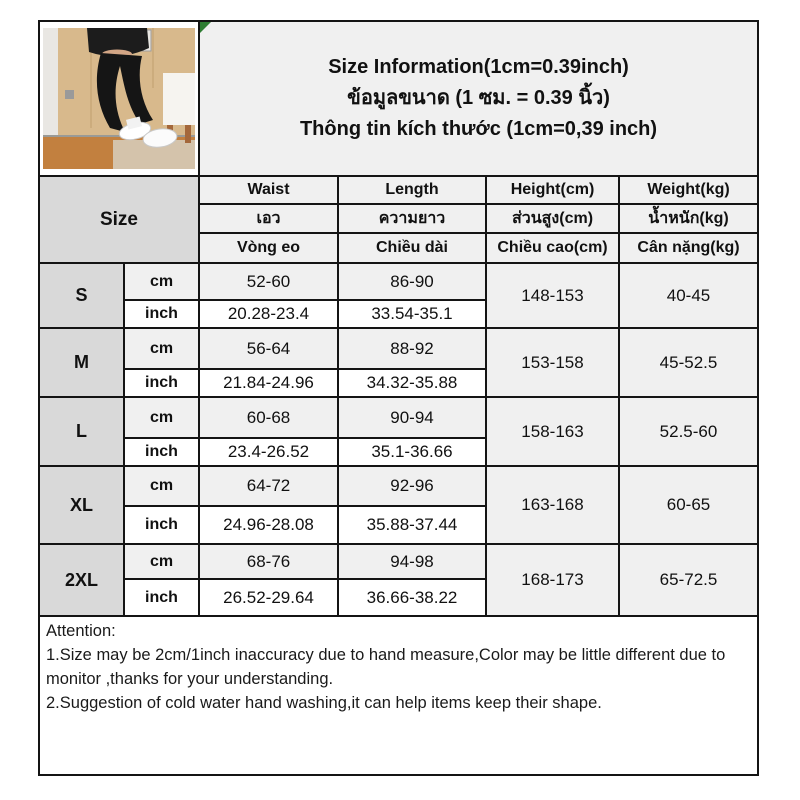 The image size is (800, 800). Describe the element at coordinates (552, 248) in the screenshot. I see `height-header-vi: Chiều cao(cm)` at that location.